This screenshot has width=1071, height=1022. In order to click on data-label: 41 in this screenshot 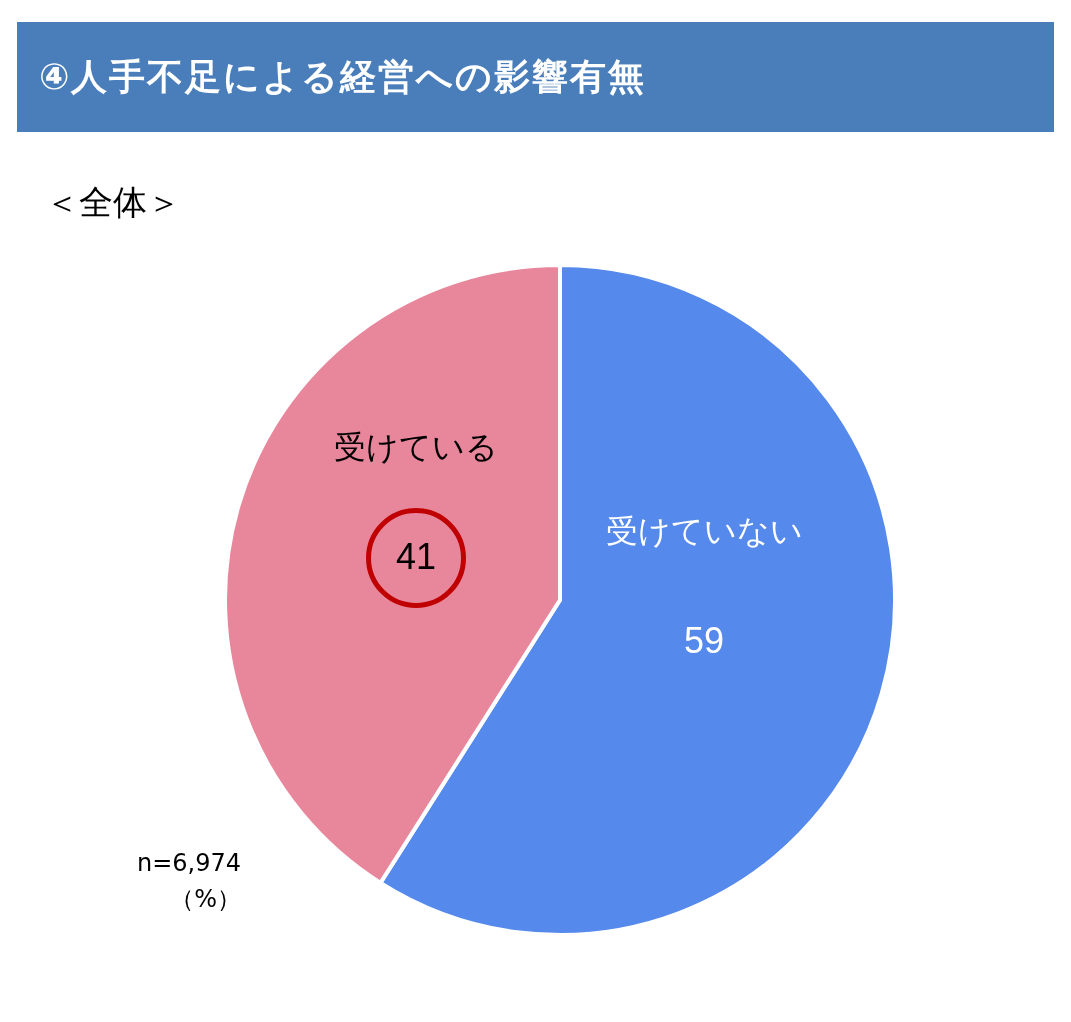, I will do `click(415, 557)`.